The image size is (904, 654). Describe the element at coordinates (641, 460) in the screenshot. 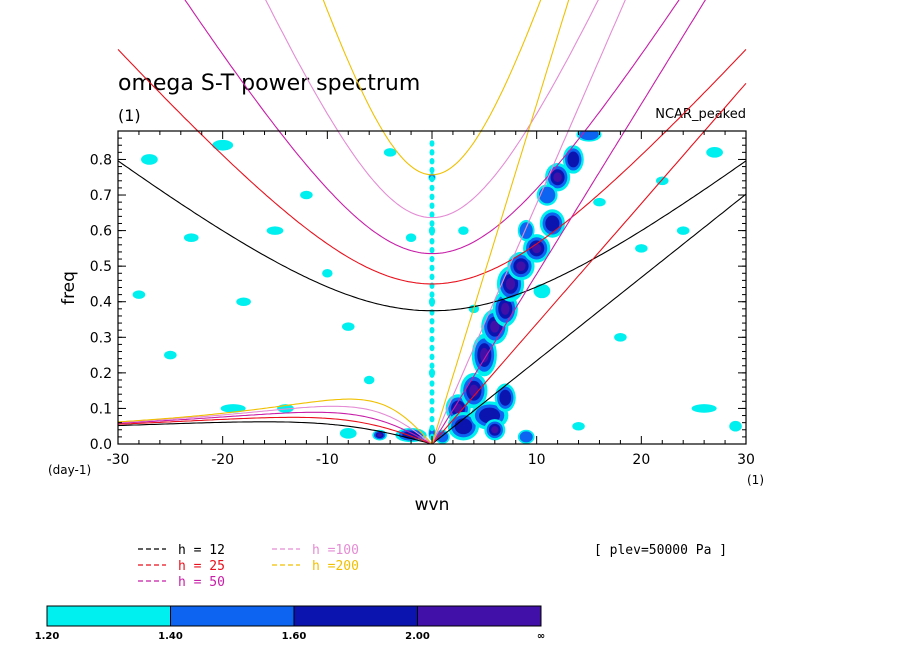

I see `x-tick-label: 20` at that location.